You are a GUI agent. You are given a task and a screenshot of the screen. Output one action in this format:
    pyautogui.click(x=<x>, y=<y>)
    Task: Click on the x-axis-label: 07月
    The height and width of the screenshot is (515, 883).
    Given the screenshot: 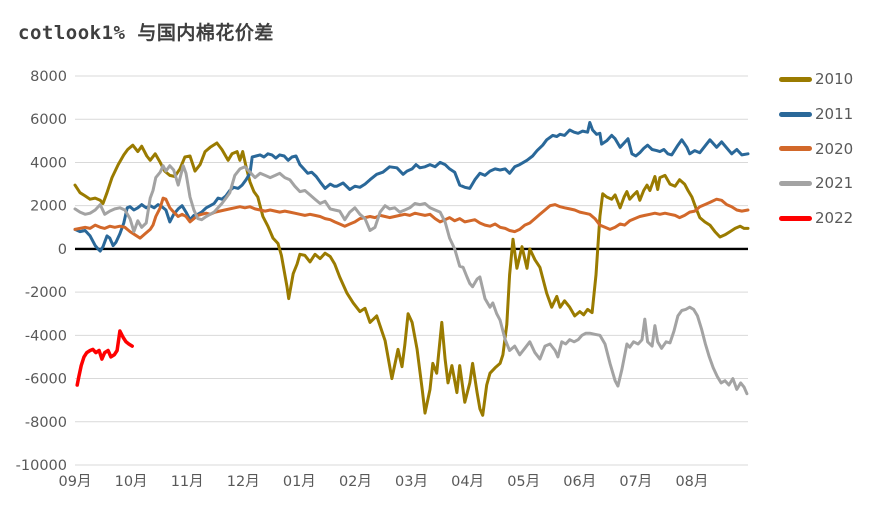 What is the action you would take?
    pyautogui.click(x=635, y=482)
    